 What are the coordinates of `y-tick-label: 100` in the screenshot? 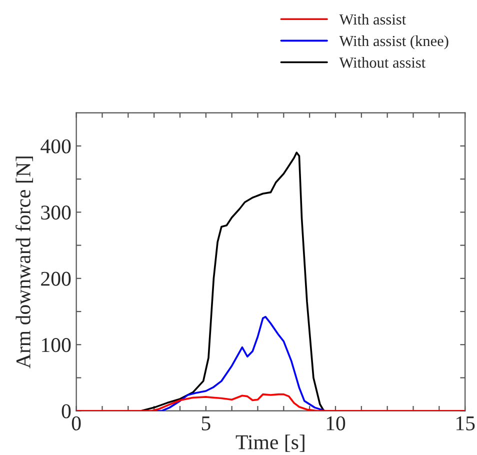 It's located at (56, 345).